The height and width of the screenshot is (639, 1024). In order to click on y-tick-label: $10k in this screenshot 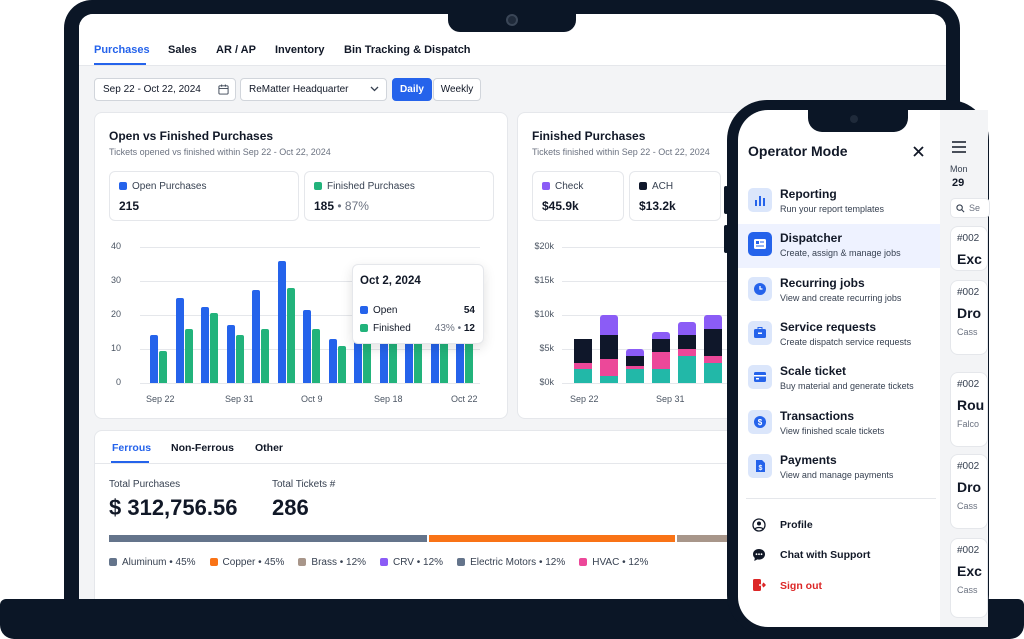, I will do `click(544, 314)`.